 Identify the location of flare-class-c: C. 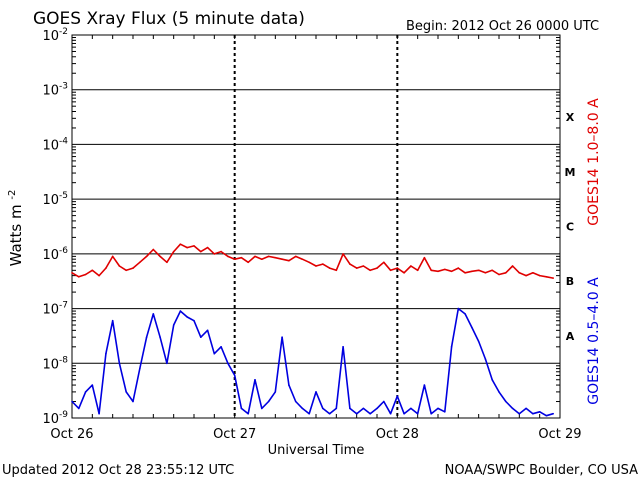
(570, 227).